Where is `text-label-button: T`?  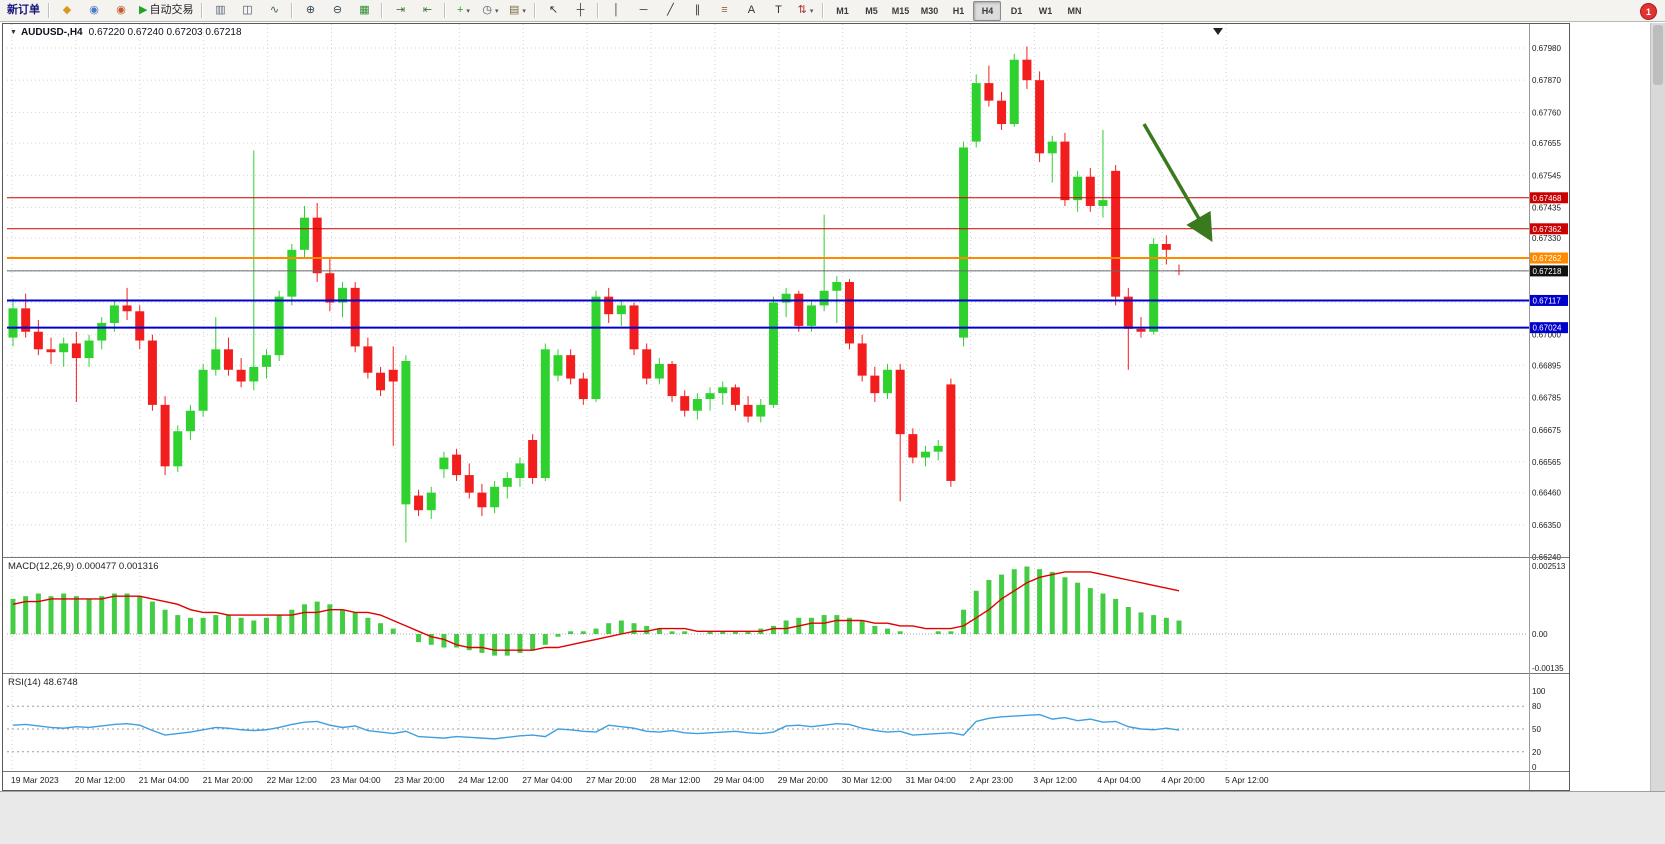 text-label-button: T is located at coordinates (778, 11).